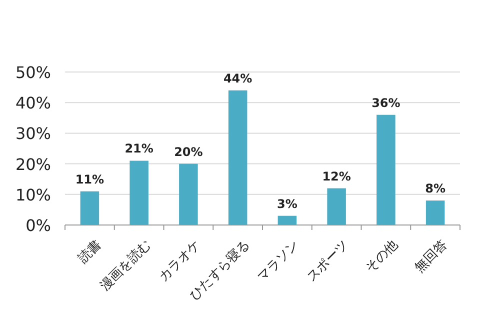 The image size is (480, 320). I want to click on x-tick-label: 読書, so click(90, 251).